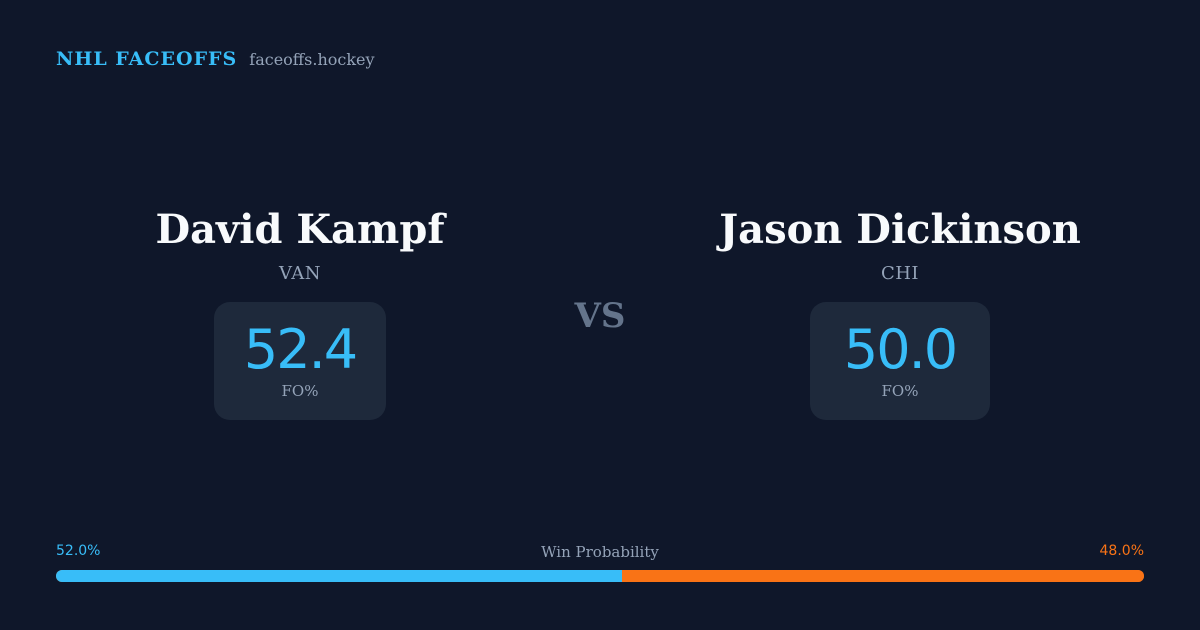 The image size is (1200, 630). What do you see at coordinates (900, 229) in the screenshot?
I see `player-name-right: Jason Dickinson` at bounding box center [900, 229].